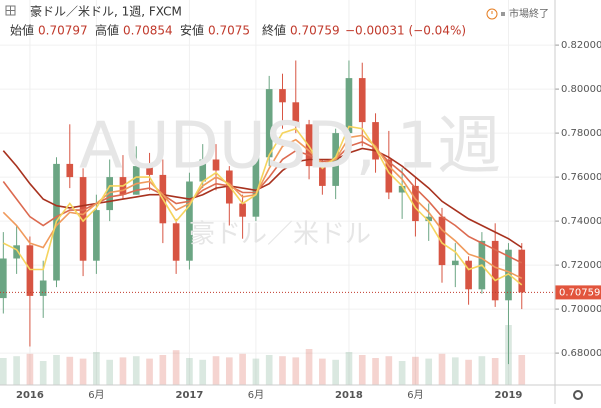  I want to click on y-tick-label: 0.68000, so click(581, 353).